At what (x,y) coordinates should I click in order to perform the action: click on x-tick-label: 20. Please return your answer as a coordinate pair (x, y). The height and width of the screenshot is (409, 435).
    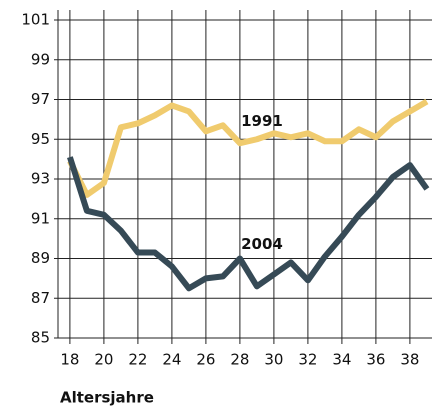
    Looking at the image, I should click on (103, 360).